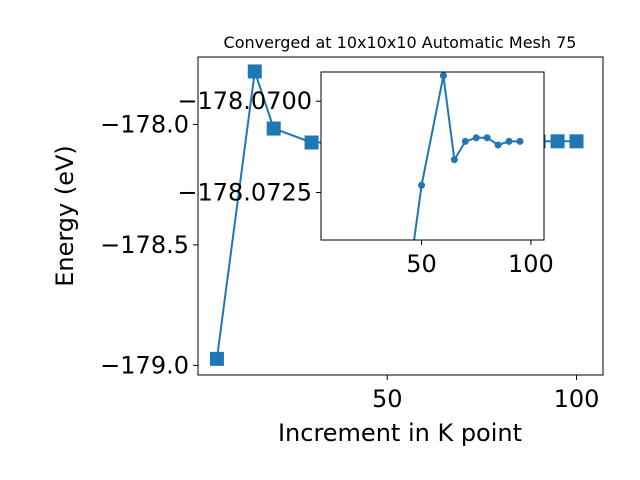 This screenshot has width=640, height=480. What do you see at coordinates (400, 433) in the screenshot?
I see `x-axis-label: Increment in K point` at bounding box center [400, 433].